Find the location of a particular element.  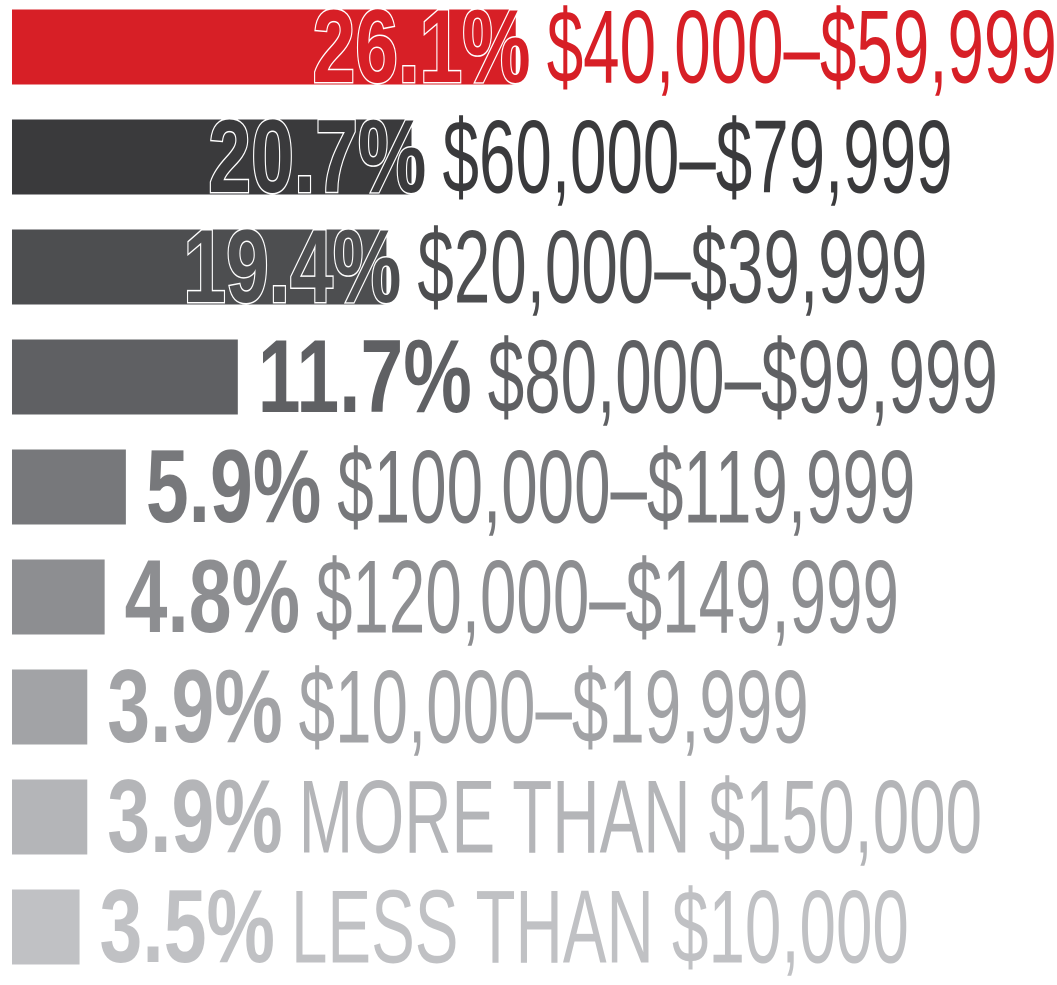

value-label: 19.4% is located at coordinates (292, 267).